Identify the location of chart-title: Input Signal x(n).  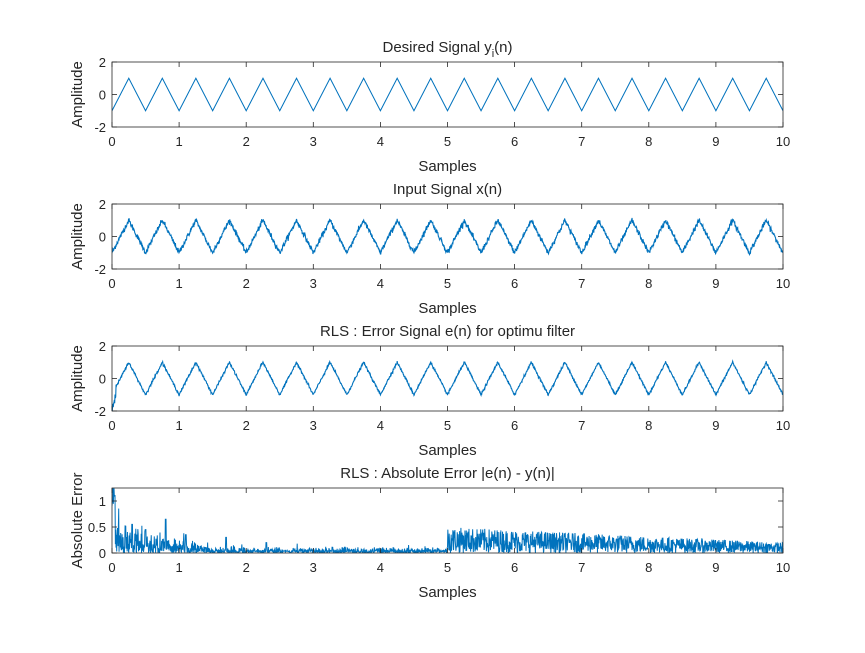
(447, 189).